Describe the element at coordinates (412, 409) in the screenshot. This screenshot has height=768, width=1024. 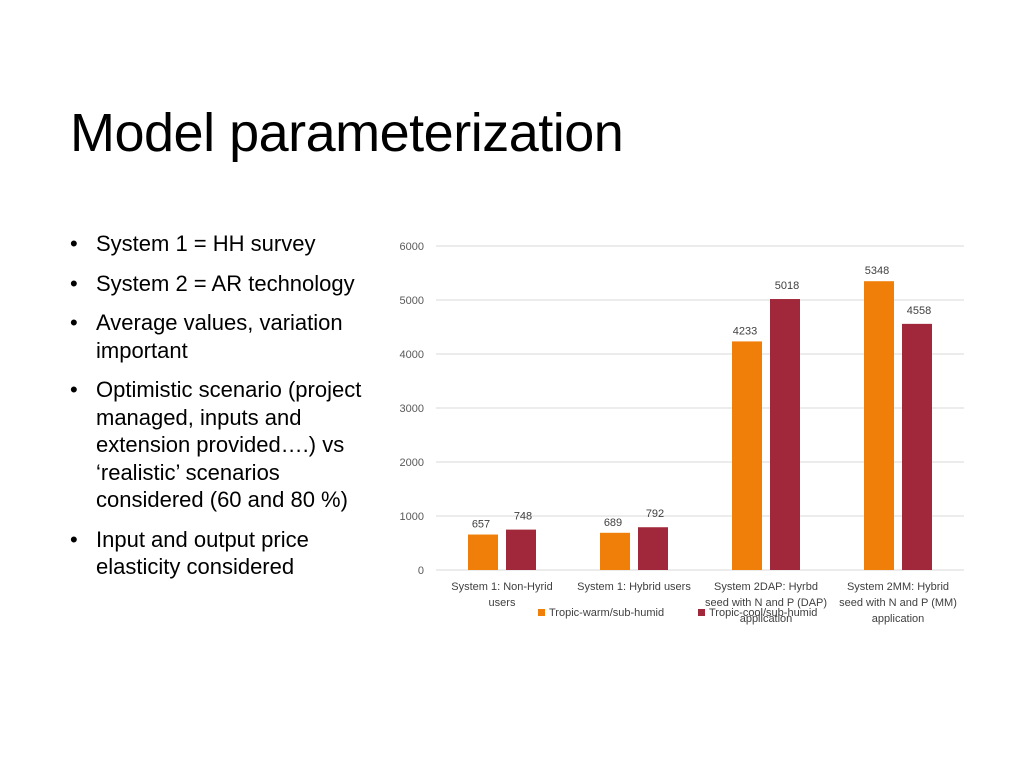
I see `y-tick-label: 3000` at that location.